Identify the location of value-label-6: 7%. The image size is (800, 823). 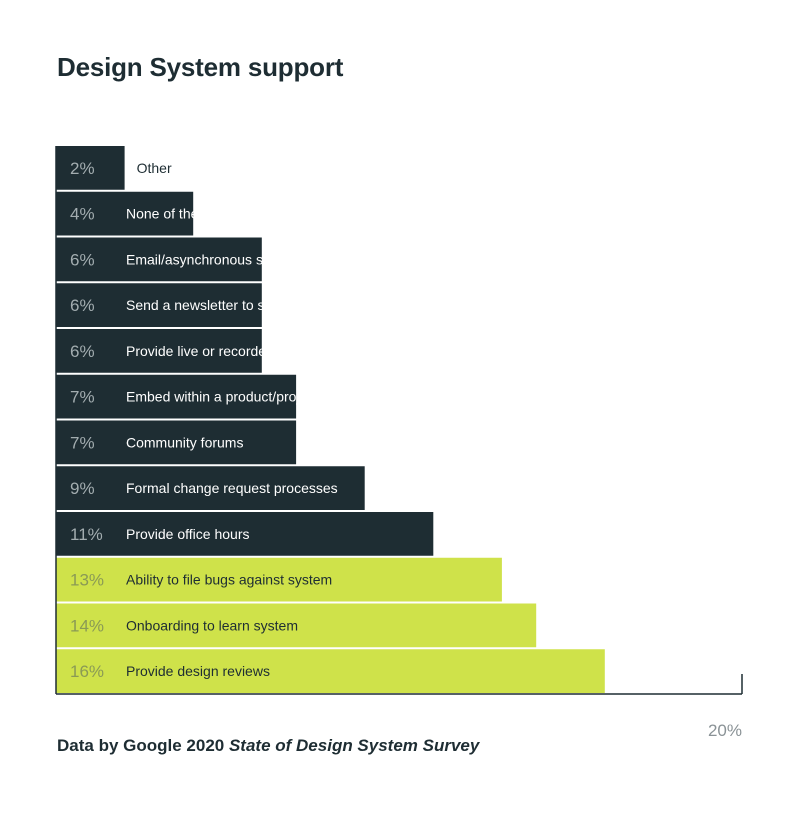
(82, 397).